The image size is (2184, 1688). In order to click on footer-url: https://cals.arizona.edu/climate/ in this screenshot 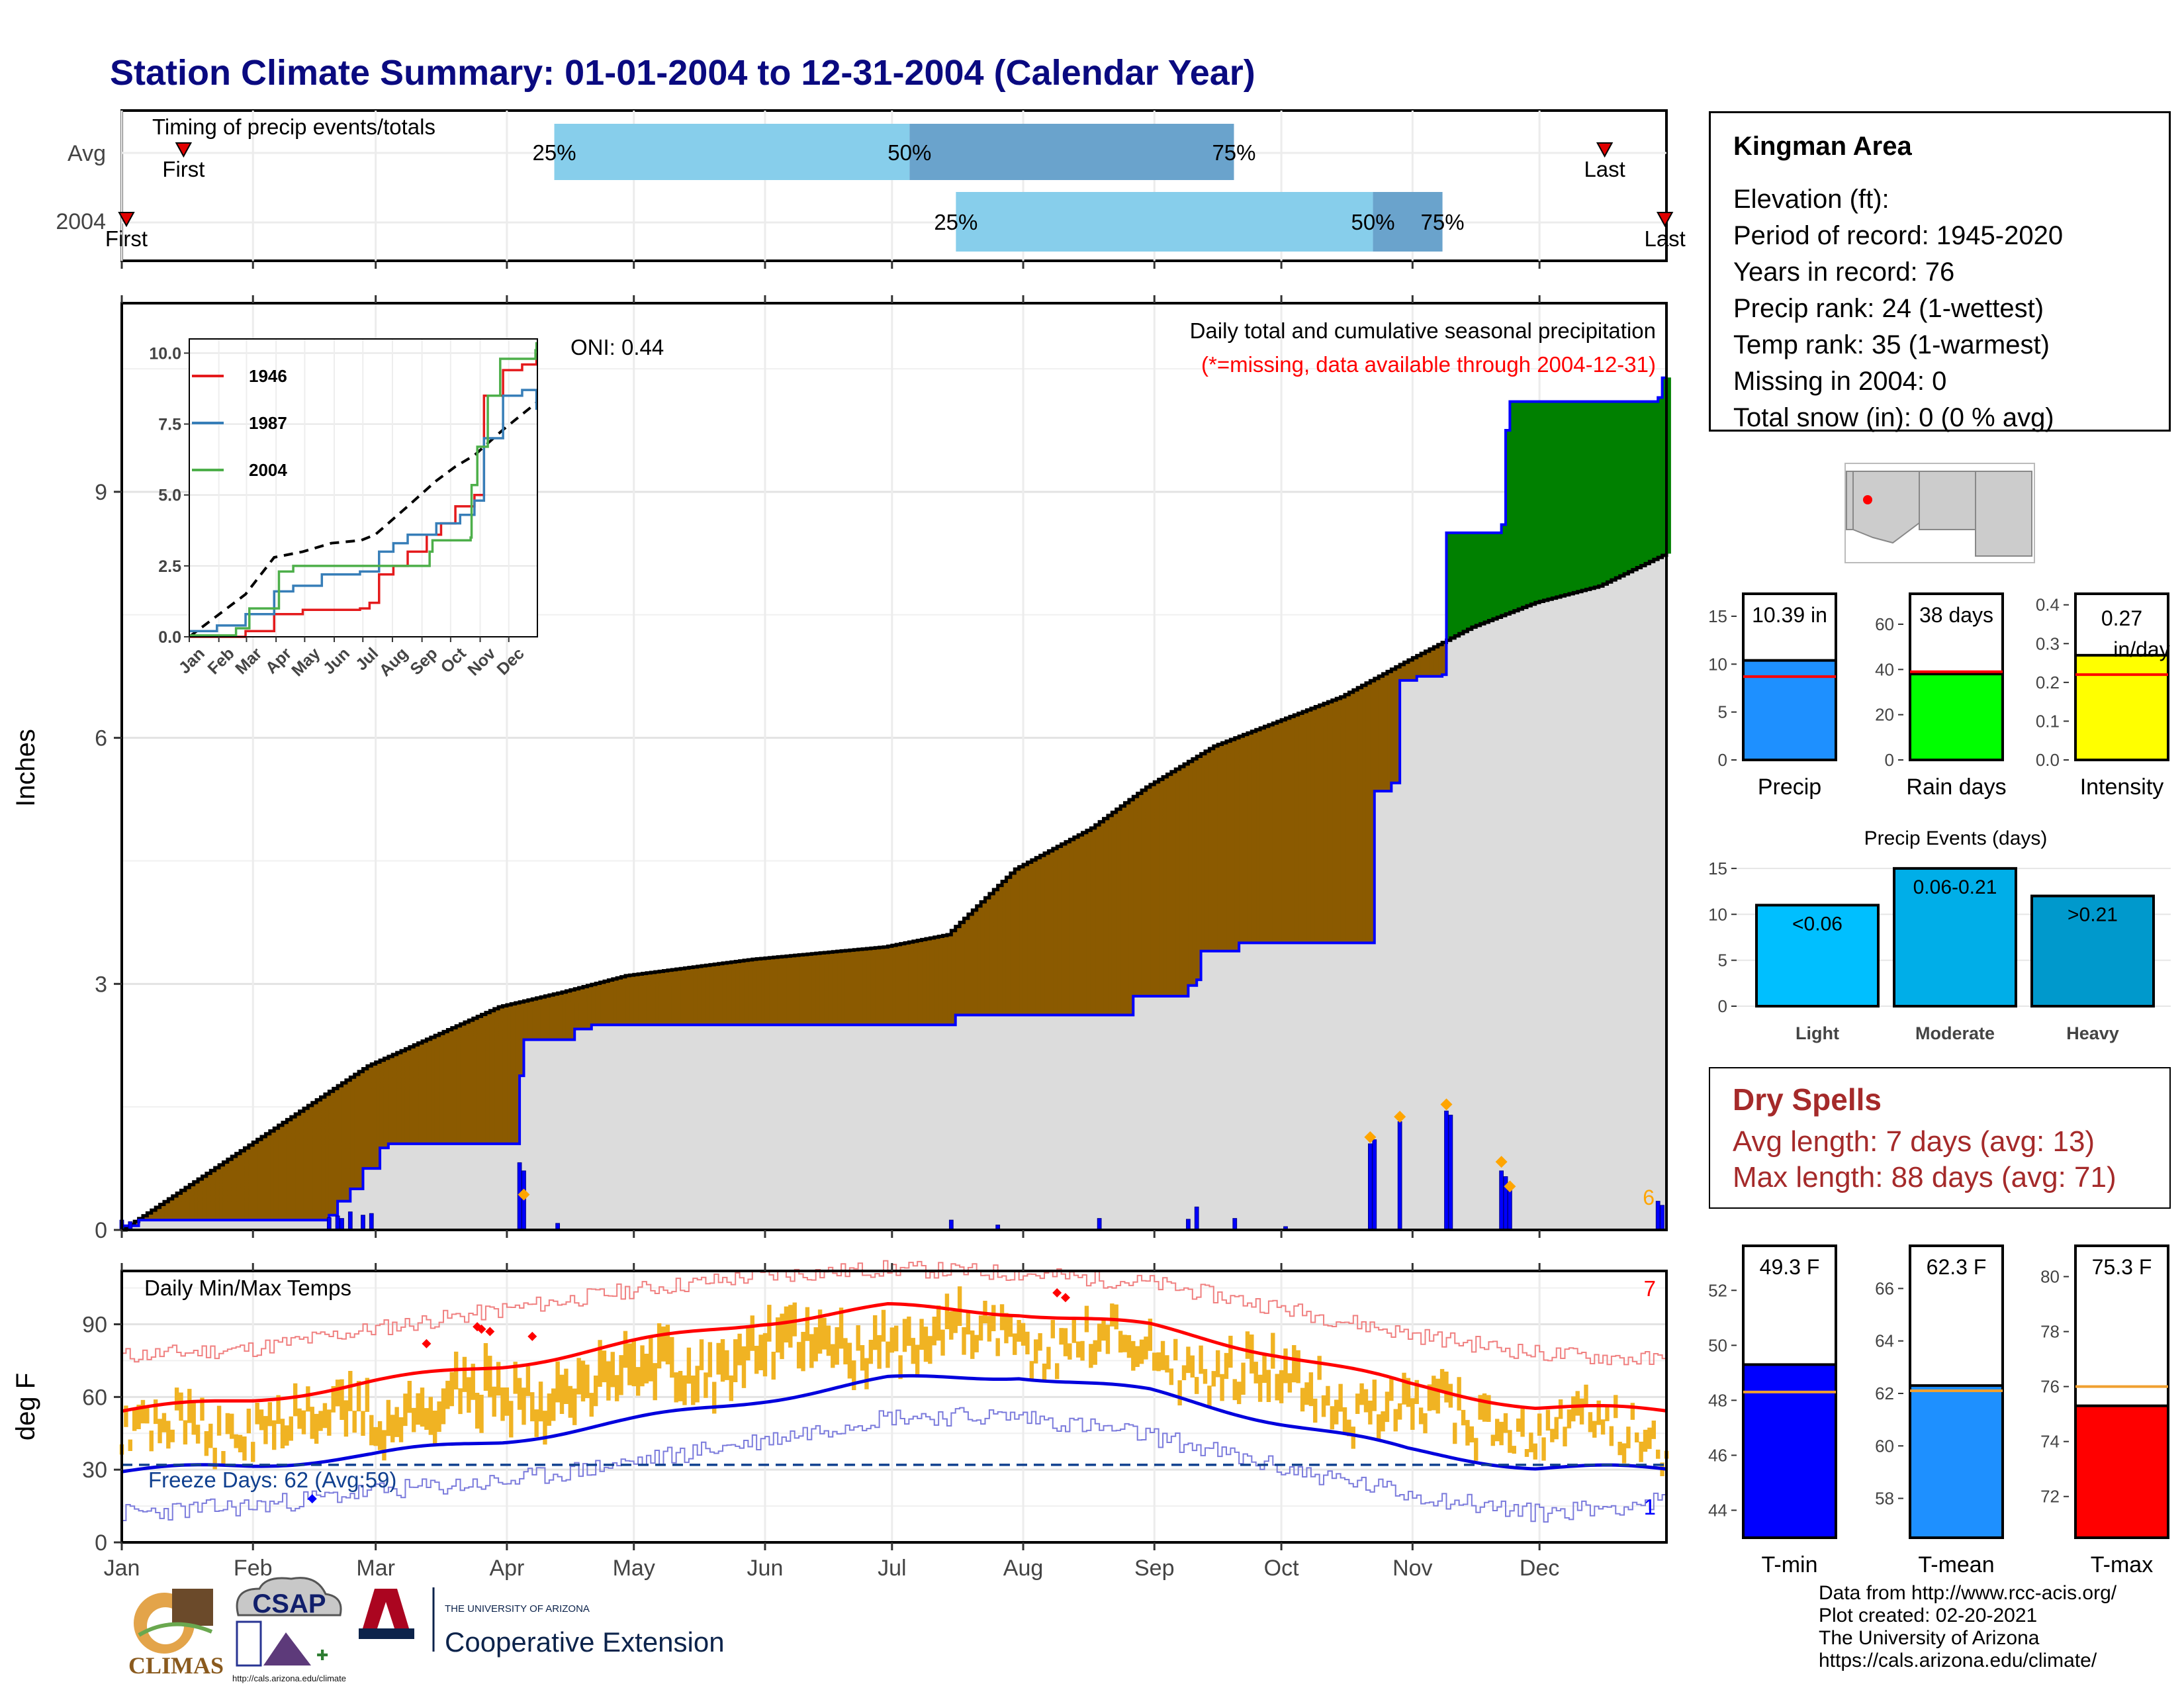, I will do `click(1958, 1660)`.